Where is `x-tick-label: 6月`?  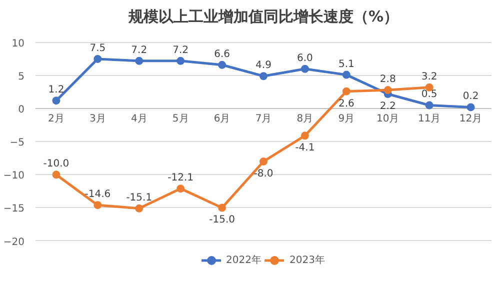
x-tick-label: 6月 is located at coordinates (222, 119).